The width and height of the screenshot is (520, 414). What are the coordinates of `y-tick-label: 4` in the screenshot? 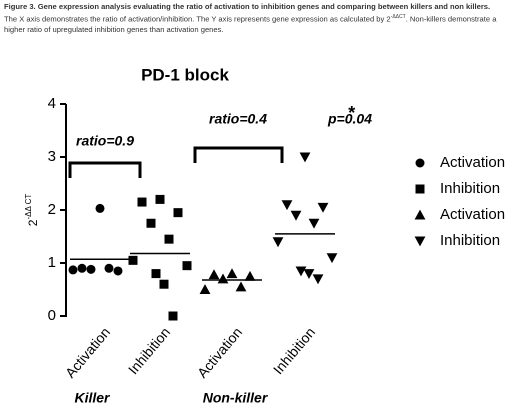 It's located at (52, 103).